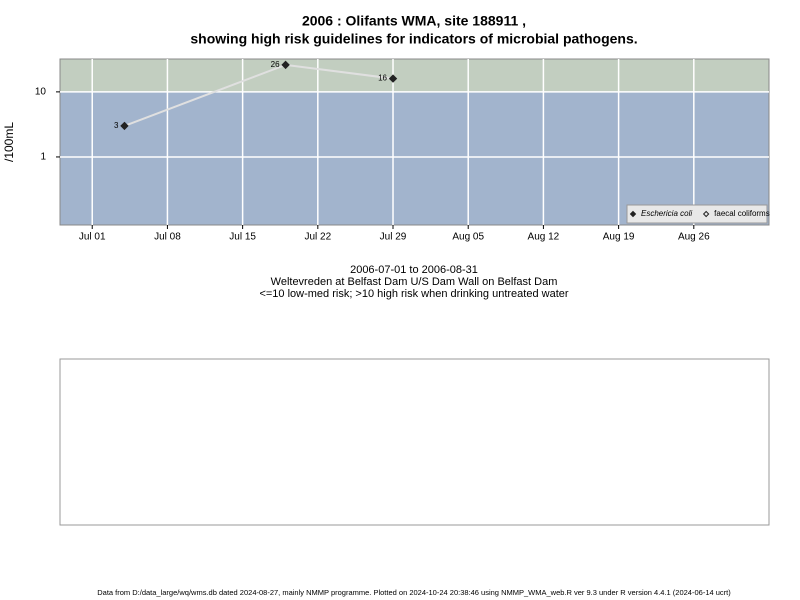 This screenshot has height=600, width=800. I want to click on y-tick-label: 1, so click(43, 157).